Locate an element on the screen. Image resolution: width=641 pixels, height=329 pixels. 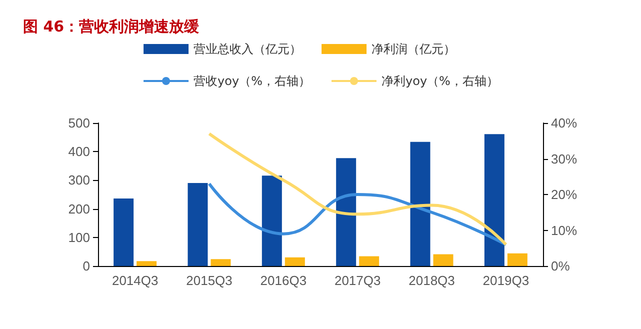
y2-tick-label: 10% is located at coordinates (564, 230).